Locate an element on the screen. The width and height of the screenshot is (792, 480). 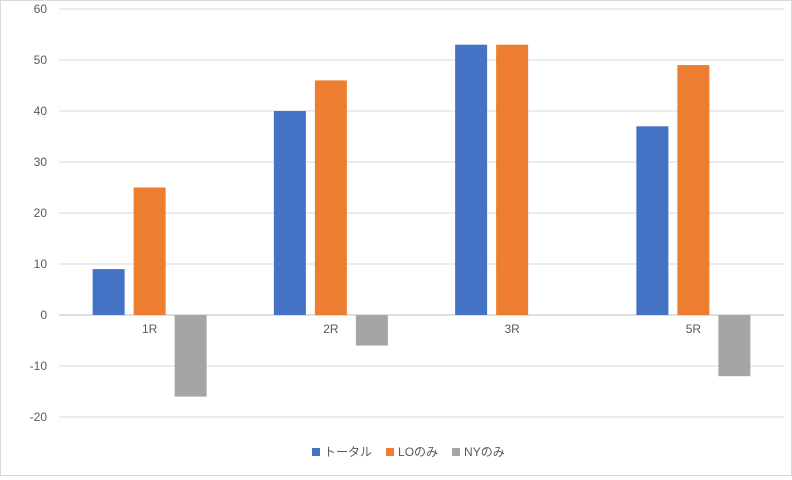
y-tick-label: 10 is located at coordinates (41, 264).